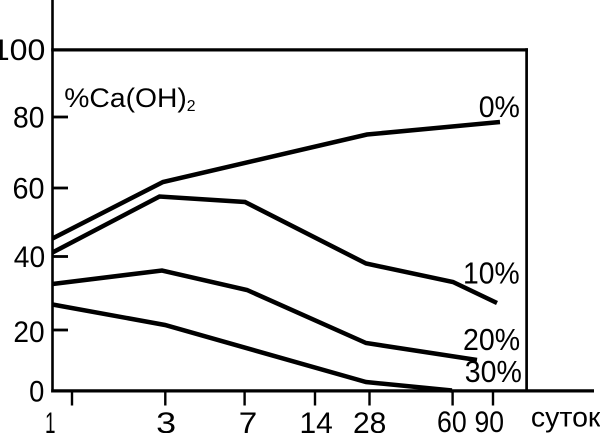  Describe the element at coordinates (499, 107) in the screenshot. I see `svg-text: 0%` at that location.